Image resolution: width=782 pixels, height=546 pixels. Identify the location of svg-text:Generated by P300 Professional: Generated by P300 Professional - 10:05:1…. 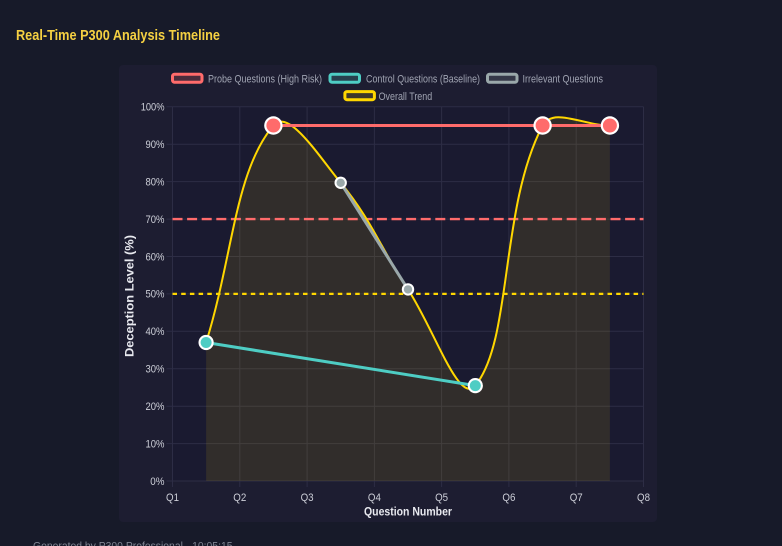
(133, 543).